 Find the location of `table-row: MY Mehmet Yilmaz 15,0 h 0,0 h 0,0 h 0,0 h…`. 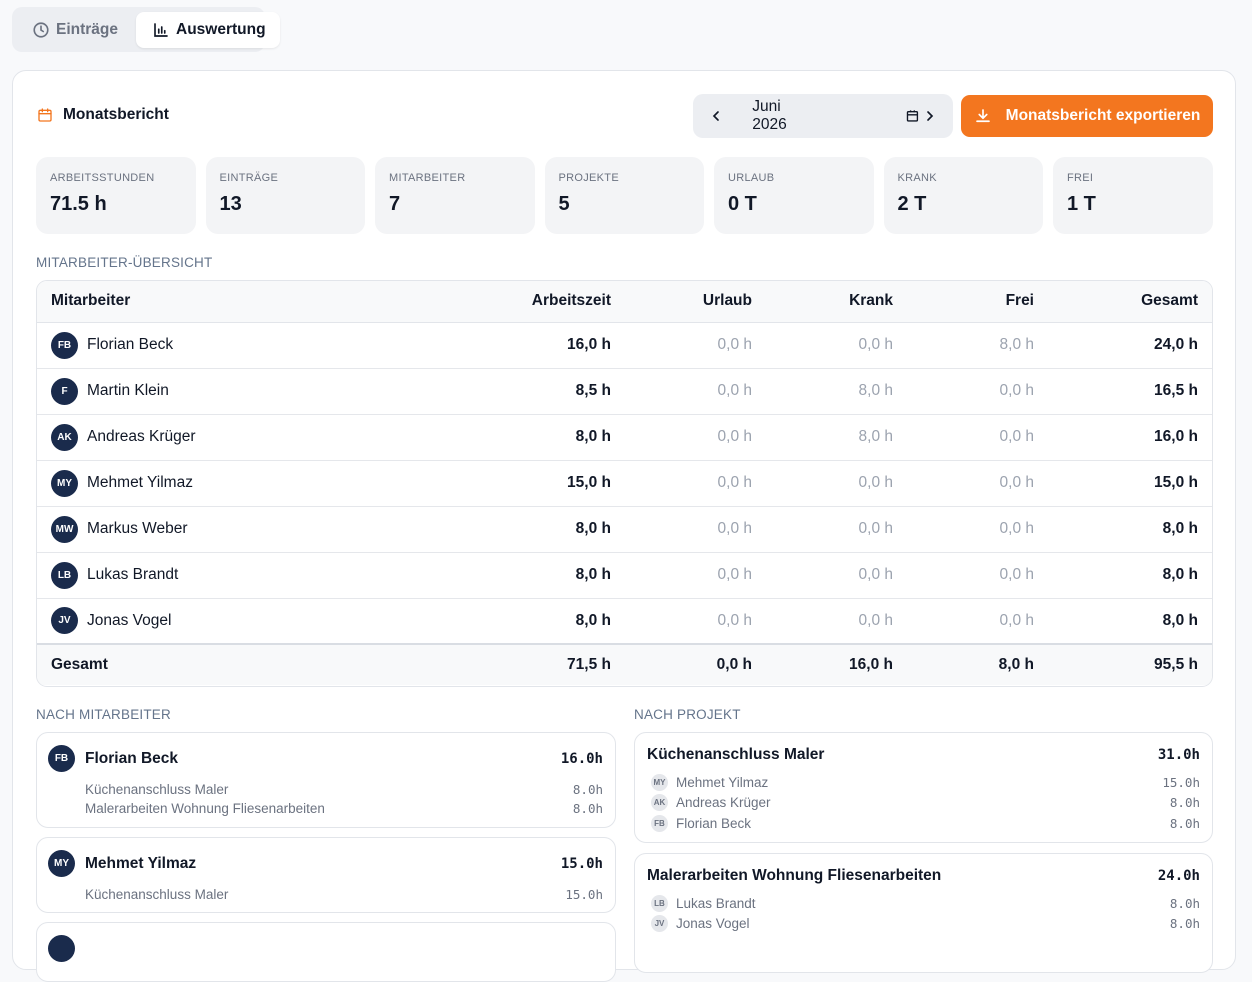

table-row: MY Mehmet Yilmaz 15,0 h 0,0 h 0,0 h 0,0 h… is located at coordinates (624, 483).